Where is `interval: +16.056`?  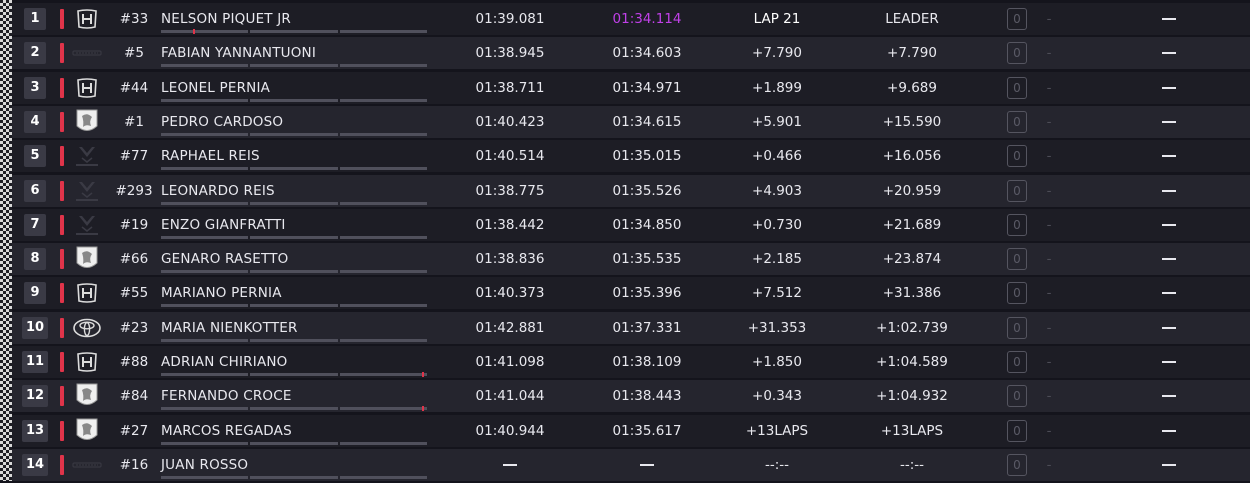
interval: +16.056 is located at coordinates (912, 156).